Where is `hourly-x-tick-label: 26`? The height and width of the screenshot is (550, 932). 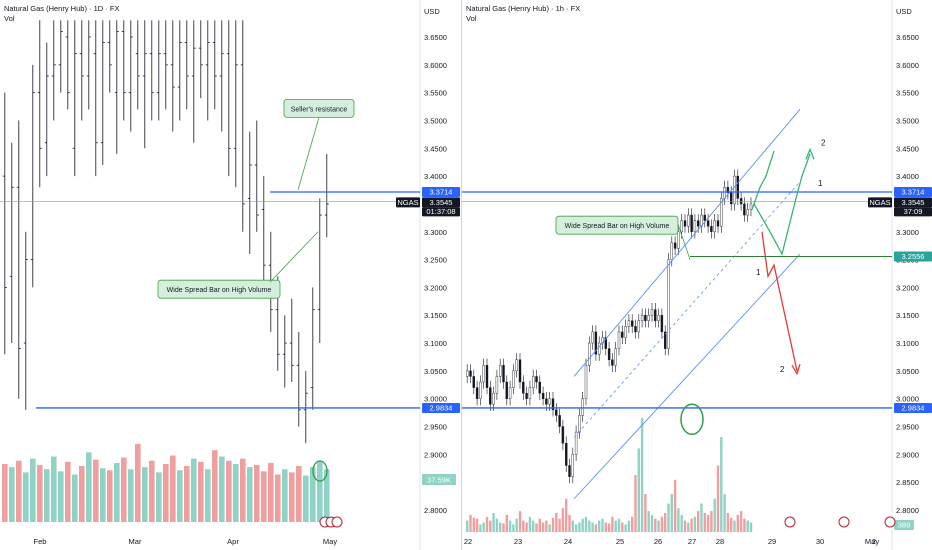 hourly-x-tick-label: 26 is located at coordinates (658, 541).